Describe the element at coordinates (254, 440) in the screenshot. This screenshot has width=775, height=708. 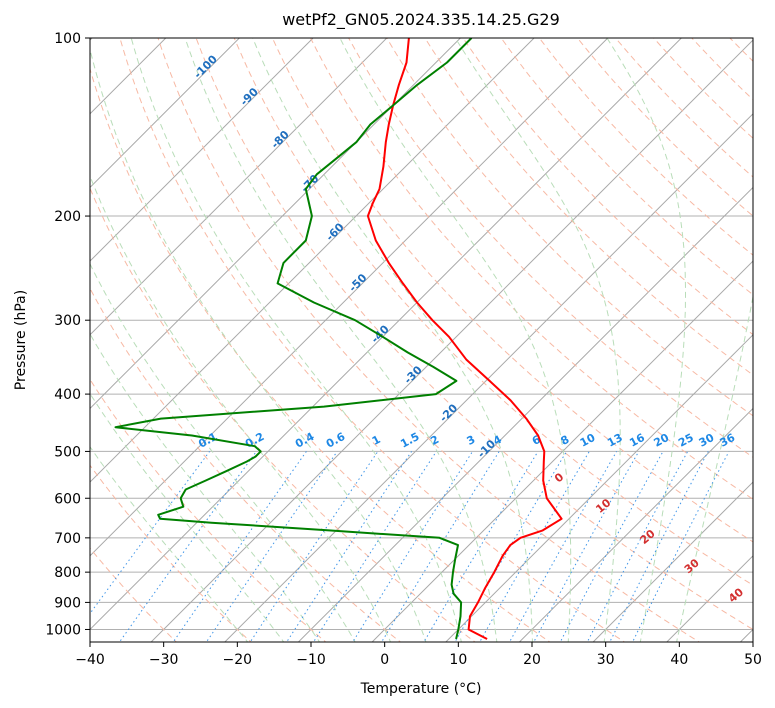
I see `mixing-ratio-label: 0.2` at that location.